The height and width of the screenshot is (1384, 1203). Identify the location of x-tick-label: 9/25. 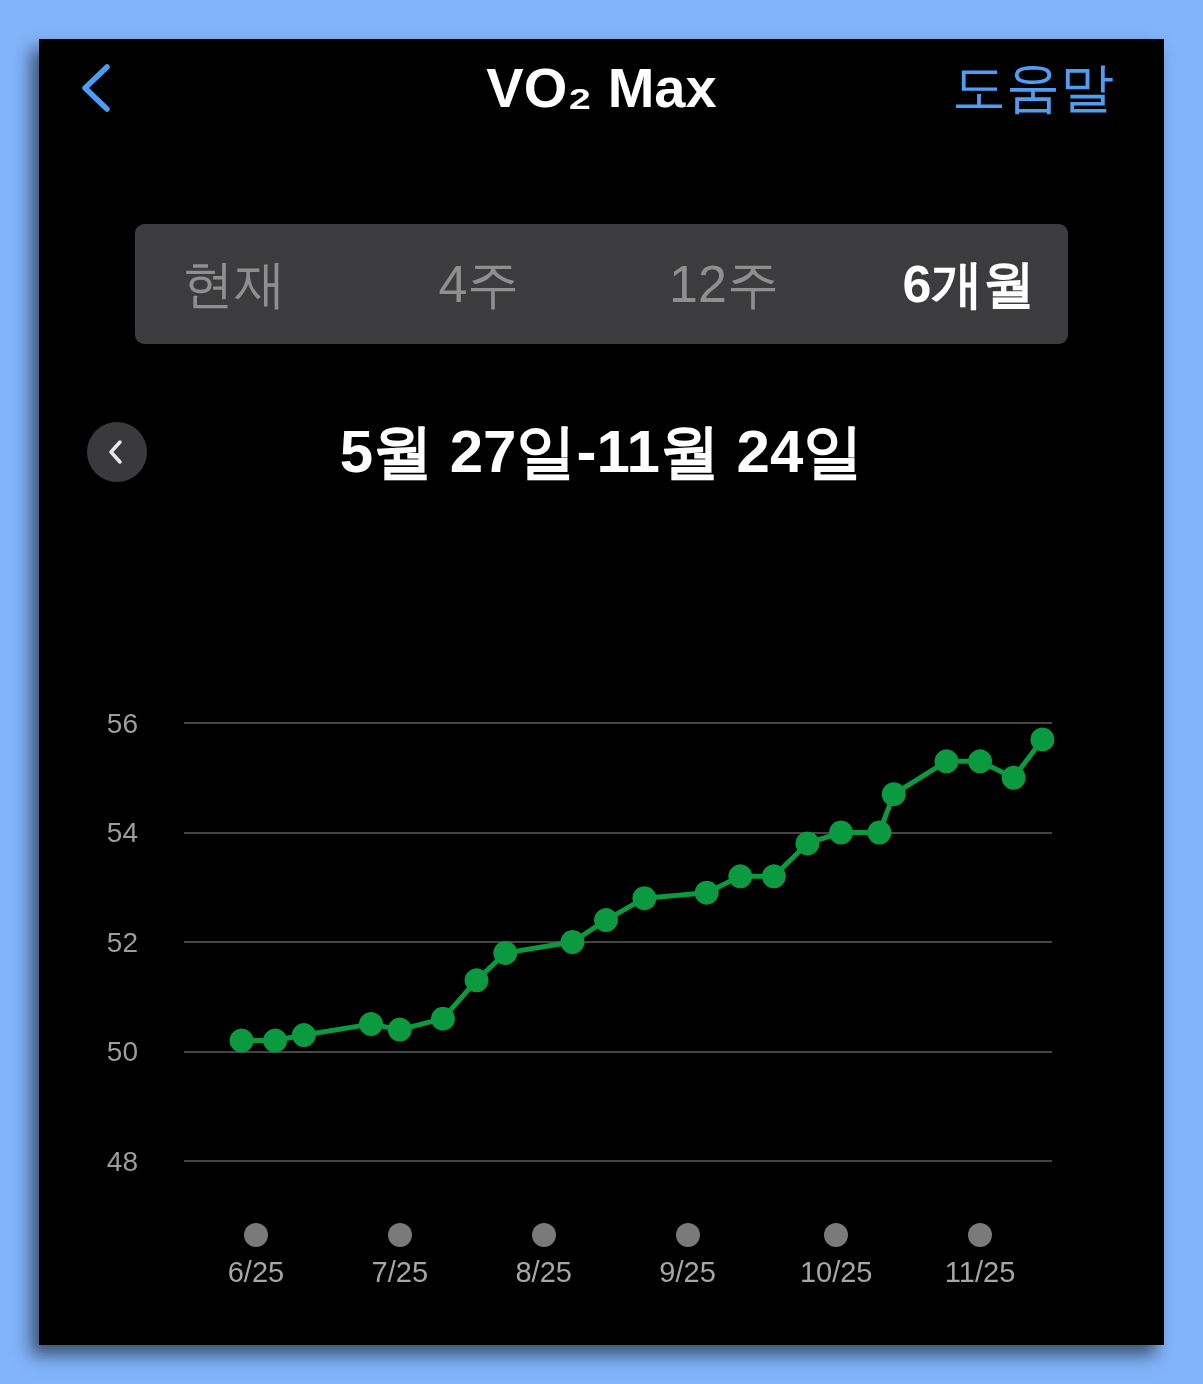
(687, 1271).